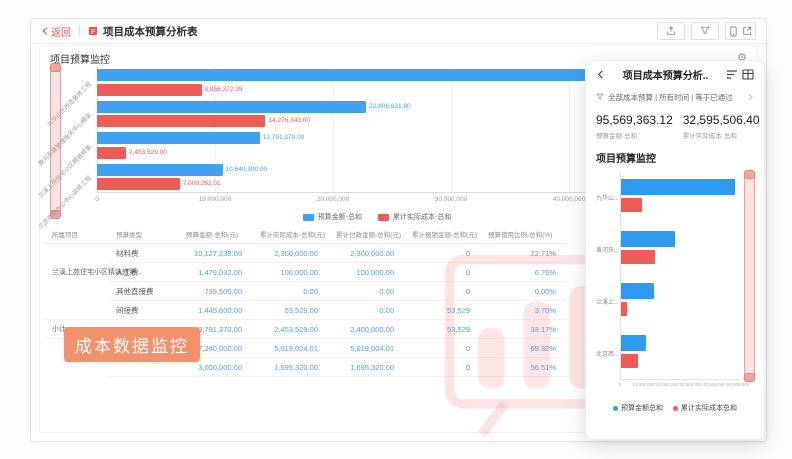  I want to click on filter-button, so click(705, 31).